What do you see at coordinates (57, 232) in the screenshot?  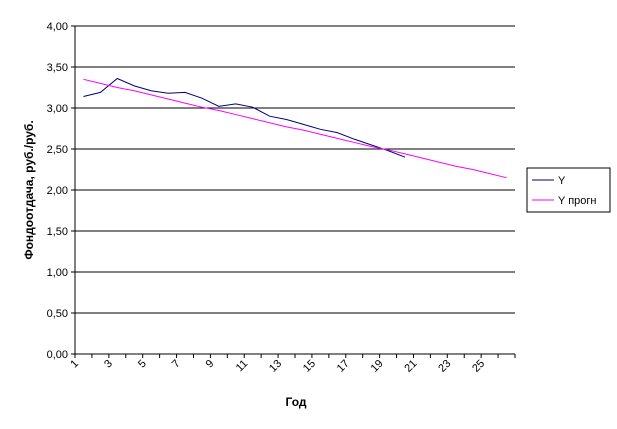 I see `y-tick-label: 1,50` at bounding box center [57, 232].